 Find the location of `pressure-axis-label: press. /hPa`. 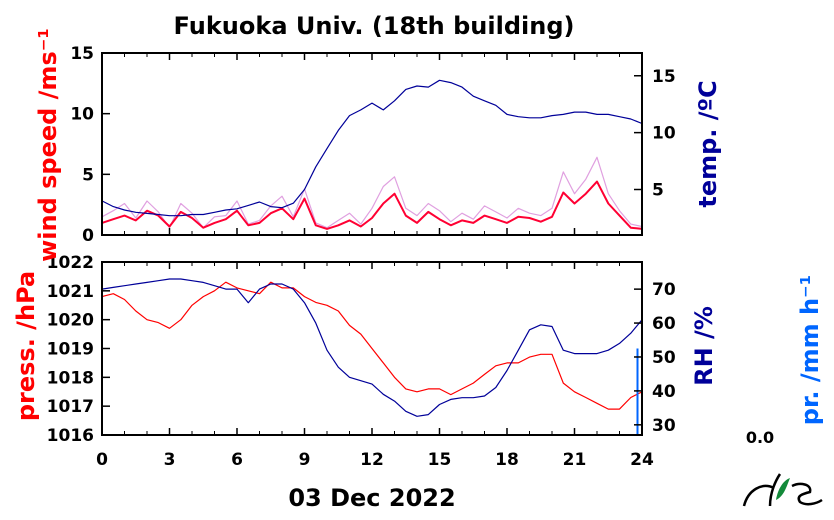

pressure-axis-label: press. /hPa is located at coordinates (26, 346).